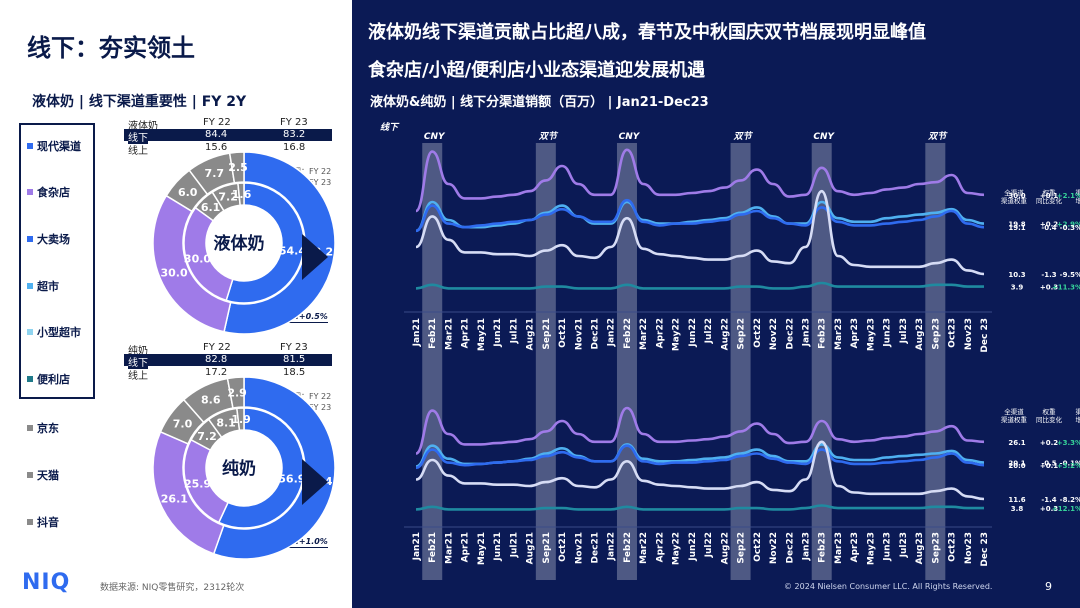 This screenshot has height=608, width=1080. What do you see at coordinates (197, 258) in the screenshot?
I see `slice-label: 30.0` at bounding box center [197, 258].